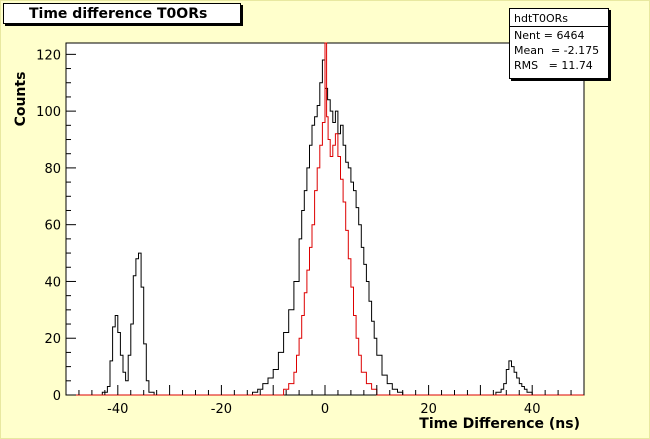  What do you see at coordinates (532, 409) in the screenshot?
I see `x-tick-label: 40` at bounding box center [532, 409].